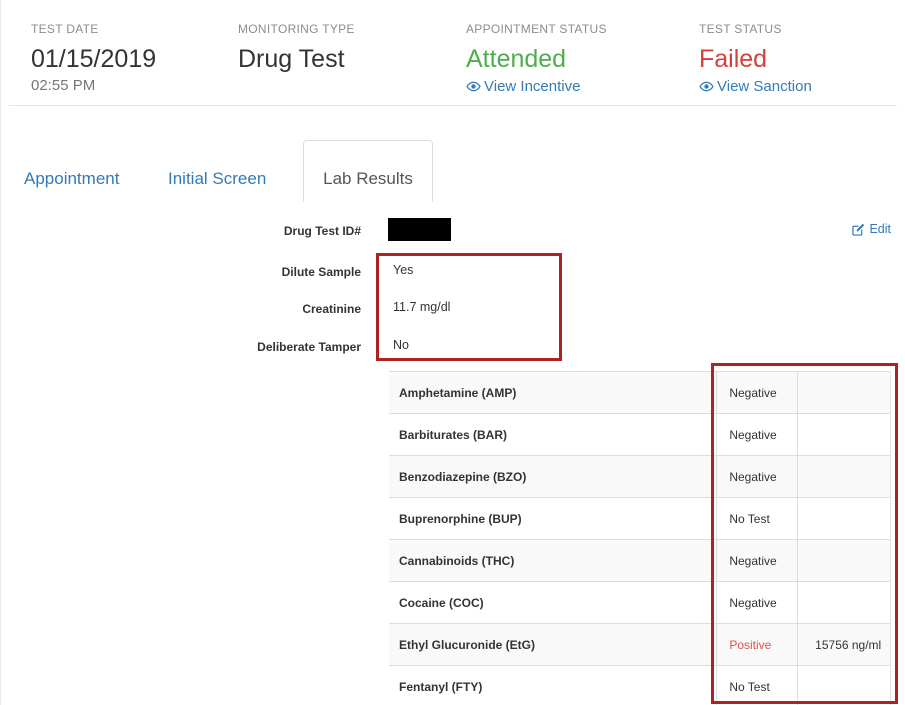  What do you see at coordinates (403, 270) in the screenshot?
I see `dilute-sample-value: Yes` at bounding box center [403, 270].